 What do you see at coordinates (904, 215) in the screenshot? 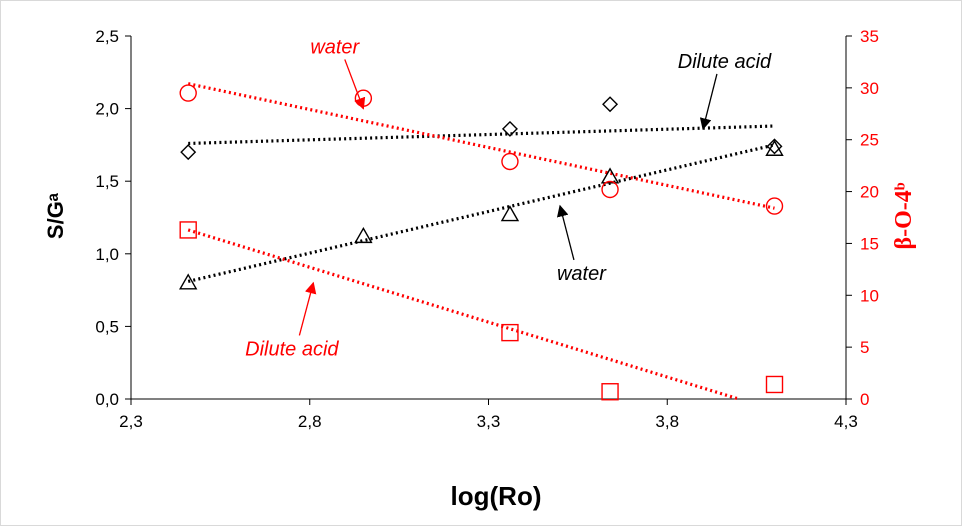
I see `y2-axis-label: β-O-4ᵇ` at bounding box center [904, 215].